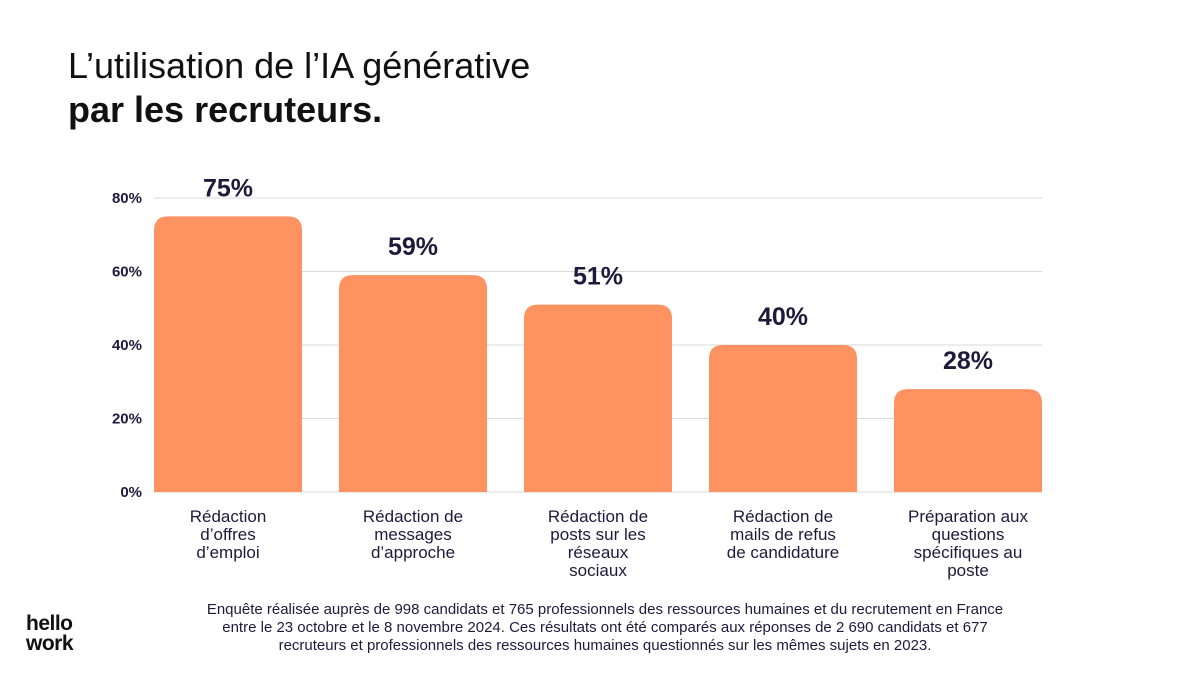  I want to click on category-label: Rédaction de messages d’approche, so click(413, 534).